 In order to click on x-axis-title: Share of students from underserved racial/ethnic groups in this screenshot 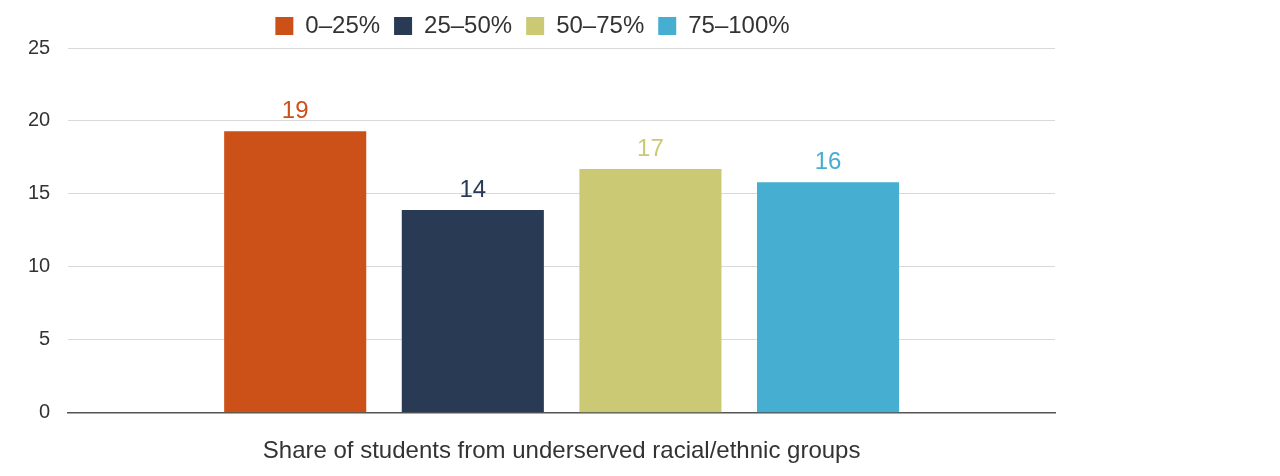, I will do `click(561, 450)`.